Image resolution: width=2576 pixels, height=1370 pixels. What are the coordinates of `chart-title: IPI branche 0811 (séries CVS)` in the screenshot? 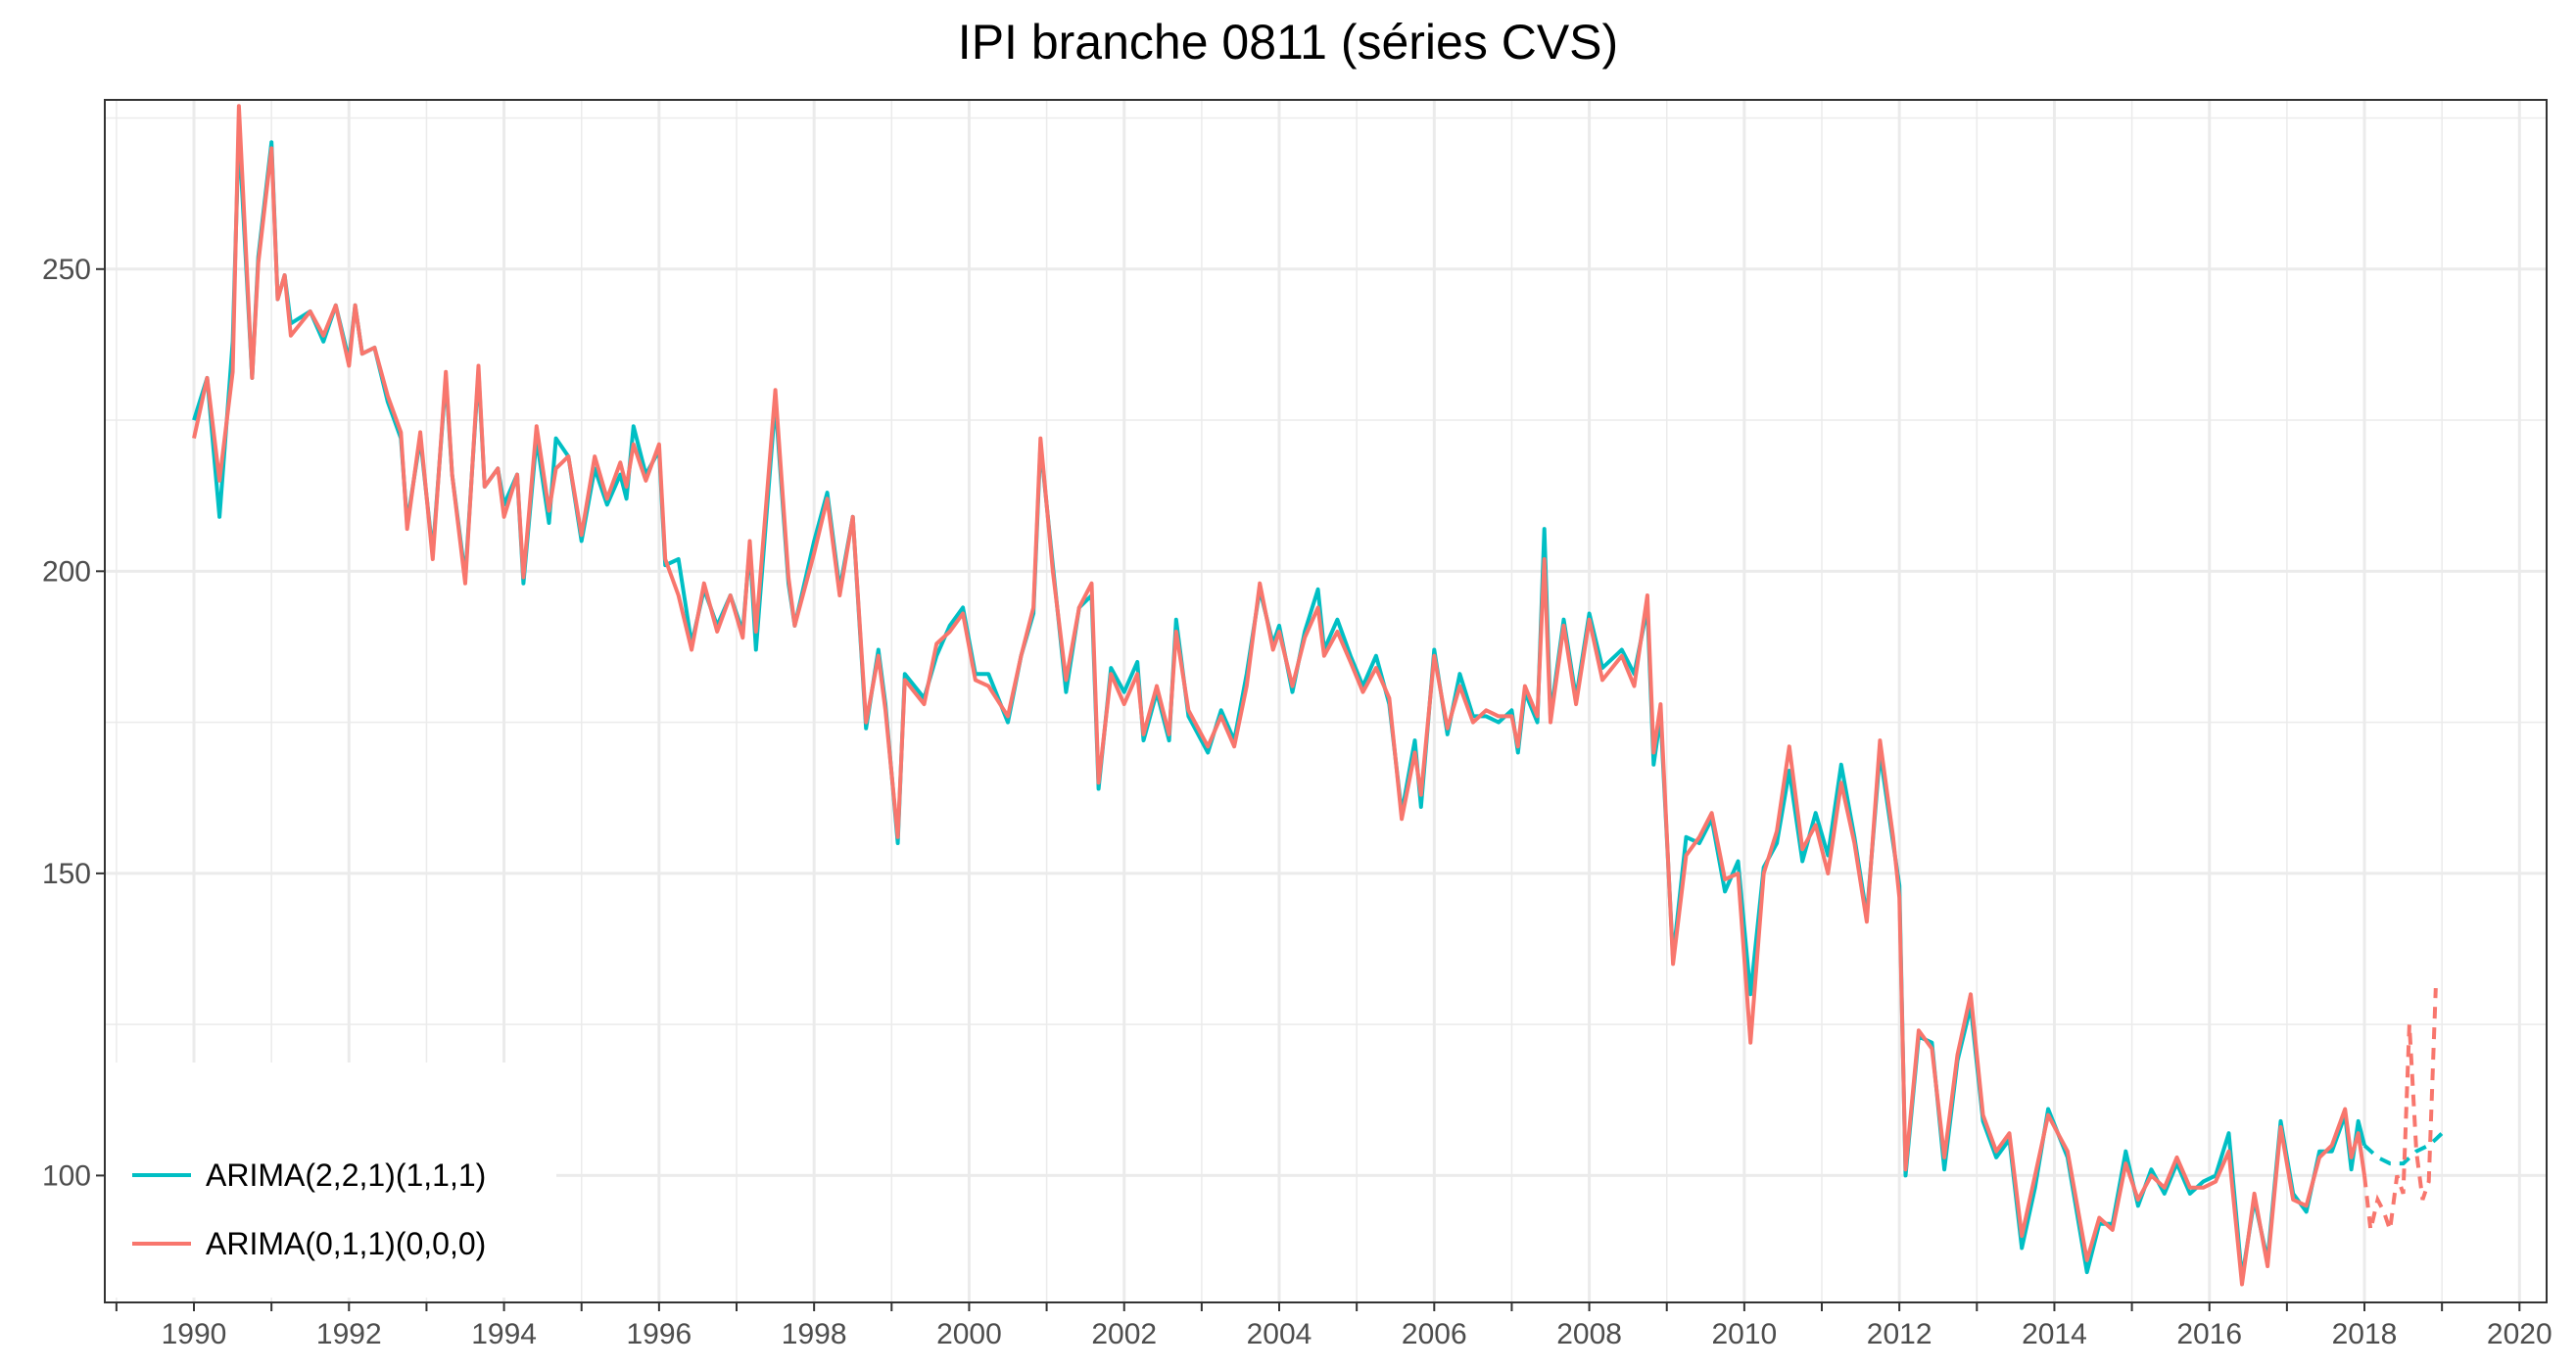 It's located at (1288, 42).